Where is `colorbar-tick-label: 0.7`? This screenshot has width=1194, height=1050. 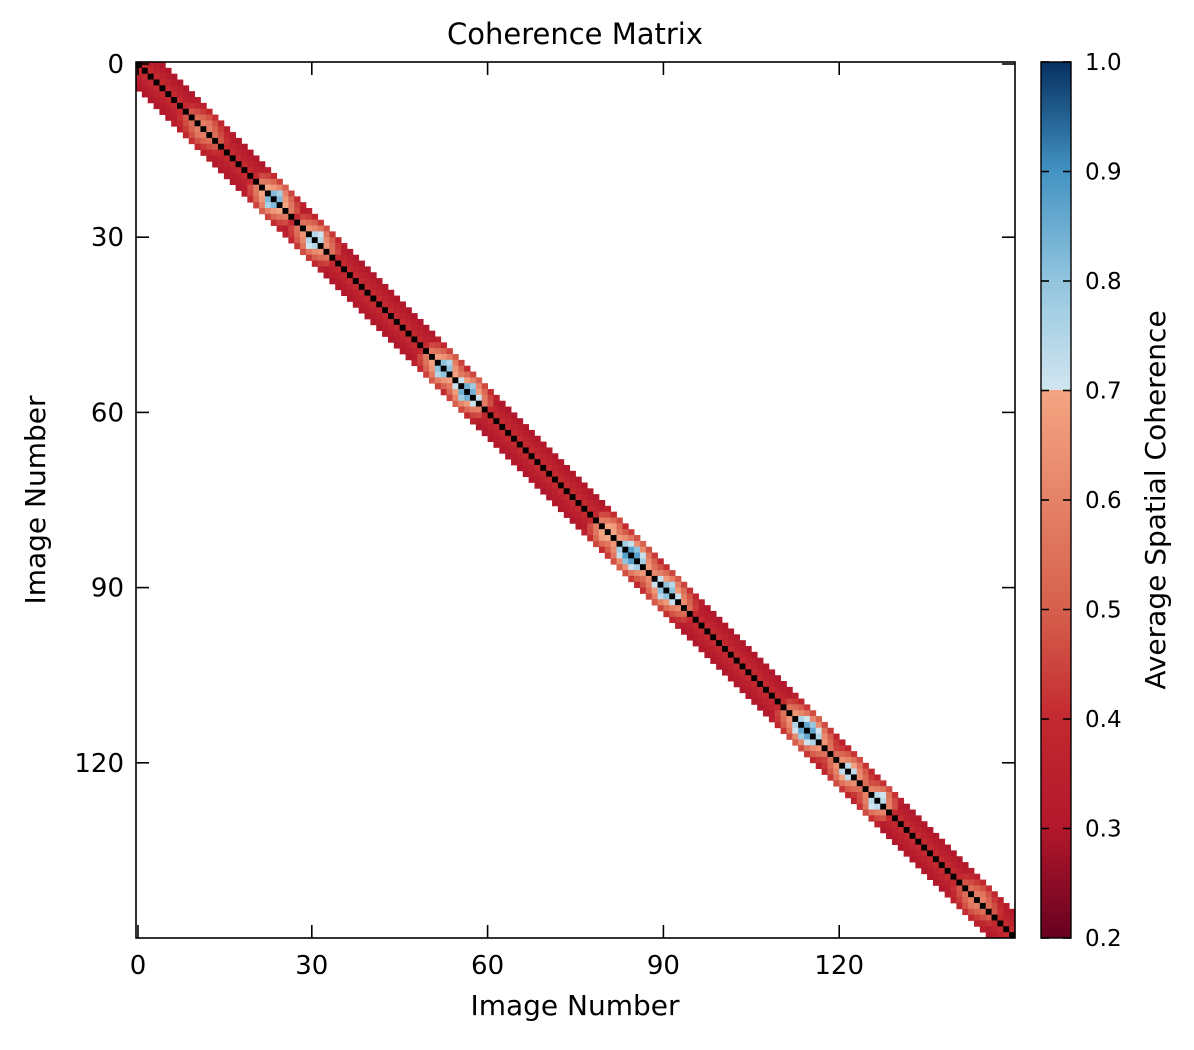 colorbar-tick-label: 0.7 is located at coordinates (1103, 392).